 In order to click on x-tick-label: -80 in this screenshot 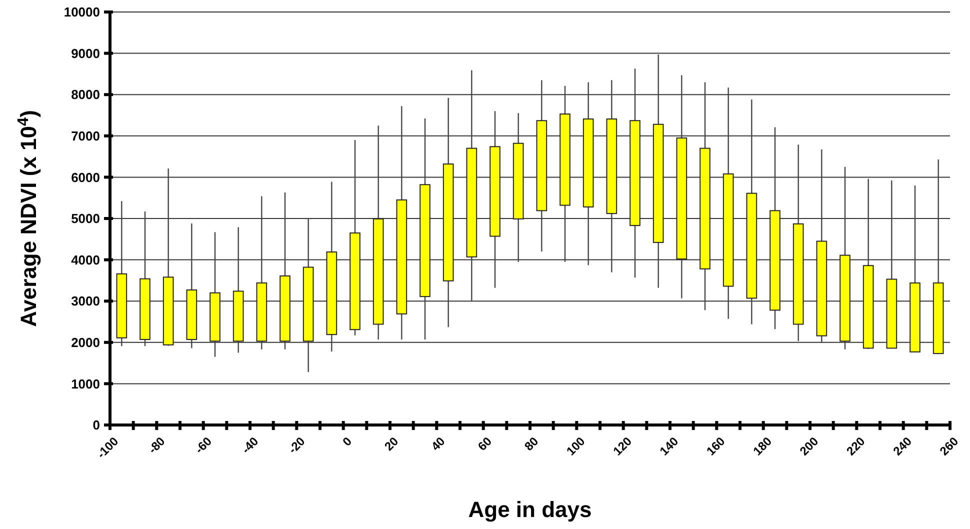, I will do `click(157, 445)`.